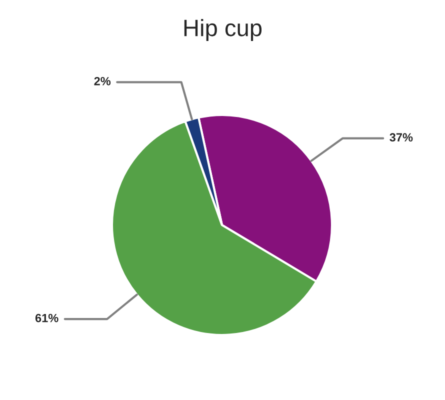 The width and height of the screenshot is (445, 400). I want to click on data-label: 37%, so click(401, 137).